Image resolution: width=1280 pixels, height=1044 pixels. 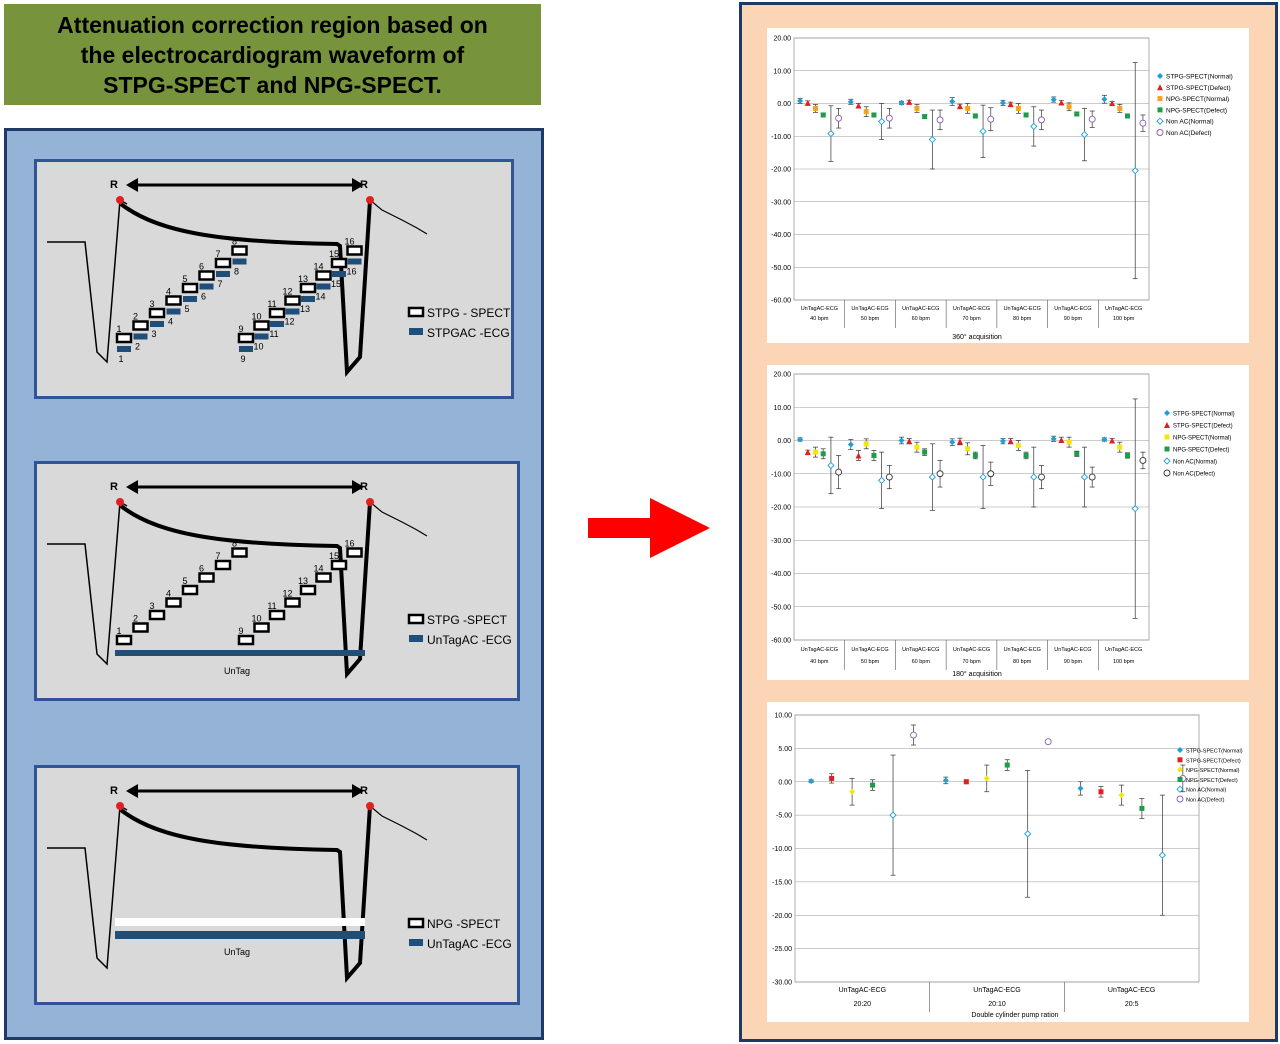 I want to click on r-peak-right-marker, so click(x=370, y=200).